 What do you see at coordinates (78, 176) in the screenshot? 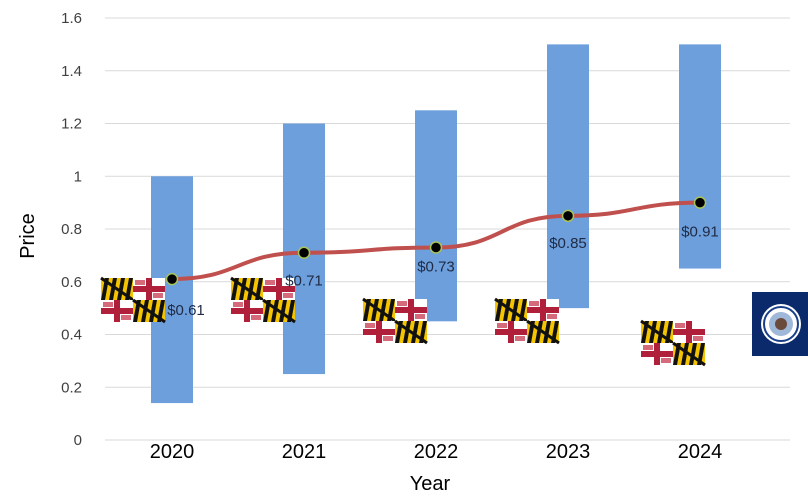
I see `y-tick-label: 1` at bounding box center [78, 176].